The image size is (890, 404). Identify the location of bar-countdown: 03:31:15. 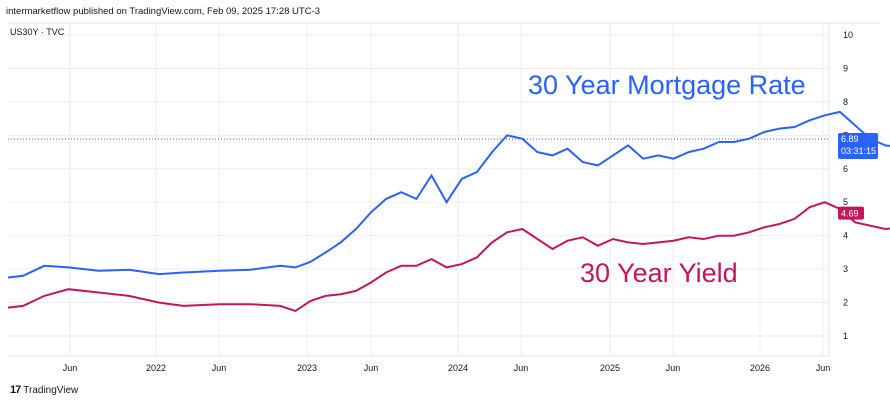
(858, 151).